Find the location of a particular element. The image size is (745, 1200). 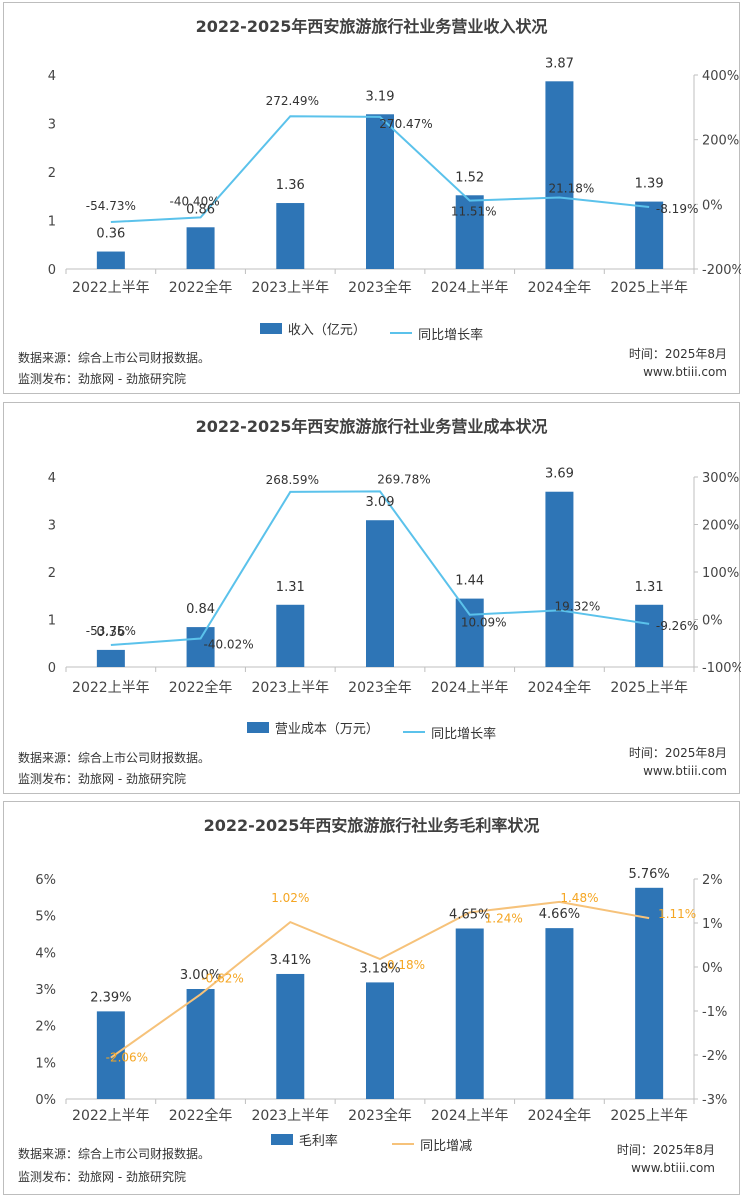

data-source: 数据来源：综合上市公司财报数据。 is located at coordinates (114, 758).